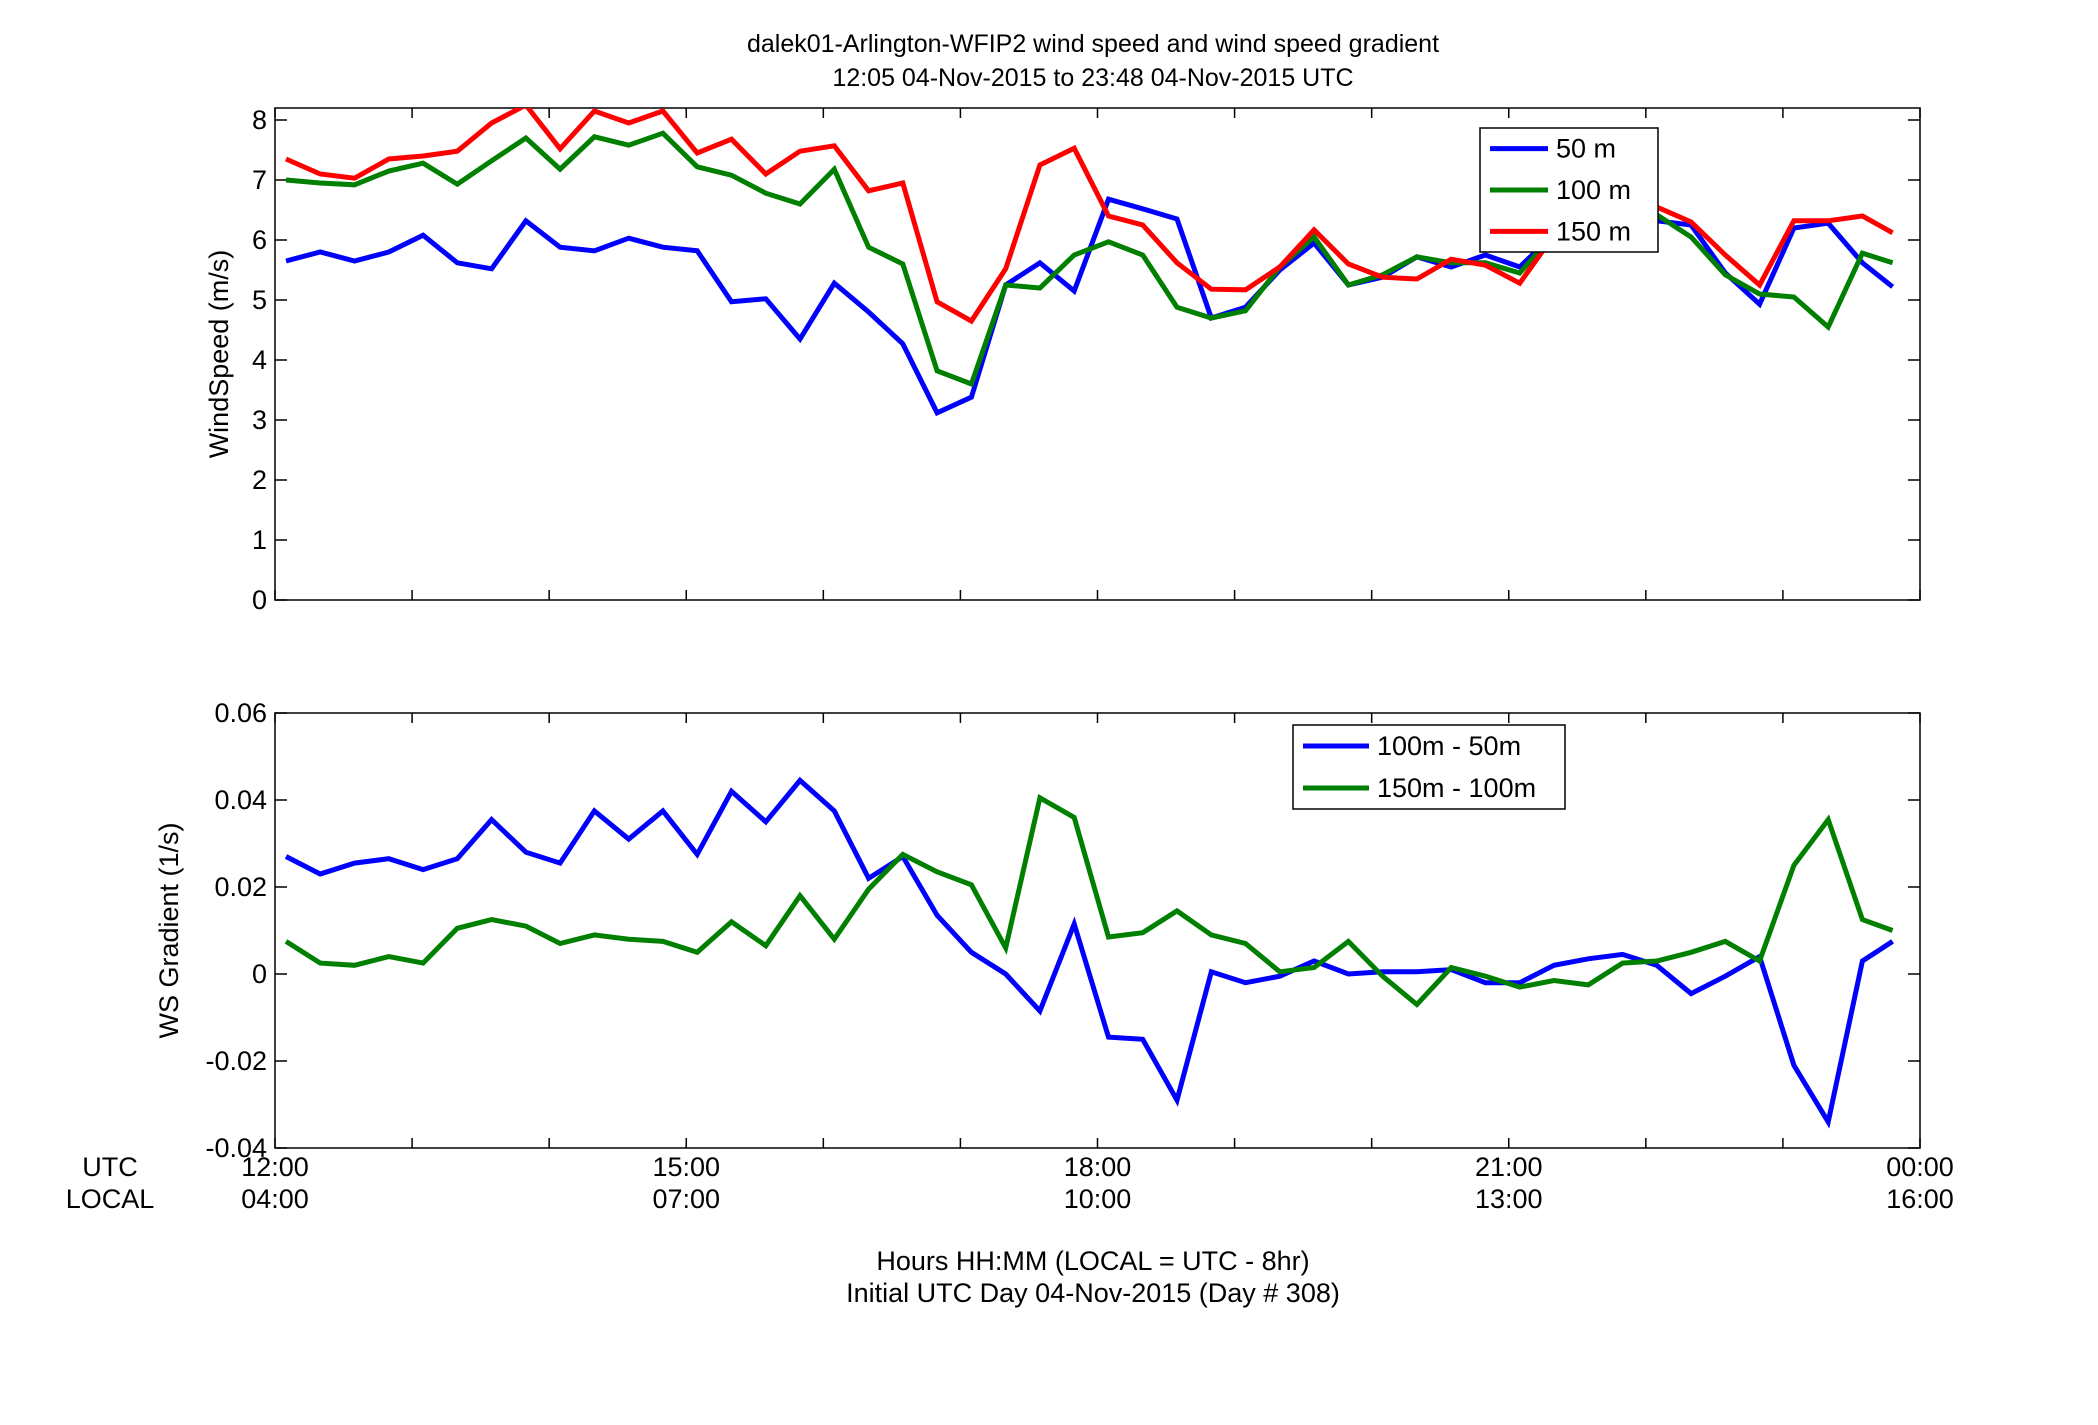 The image size is (2098, 1425). Describe the element at coordinates (259, 480) in the screenshot. I see `y-tick-label: 2` at that location.